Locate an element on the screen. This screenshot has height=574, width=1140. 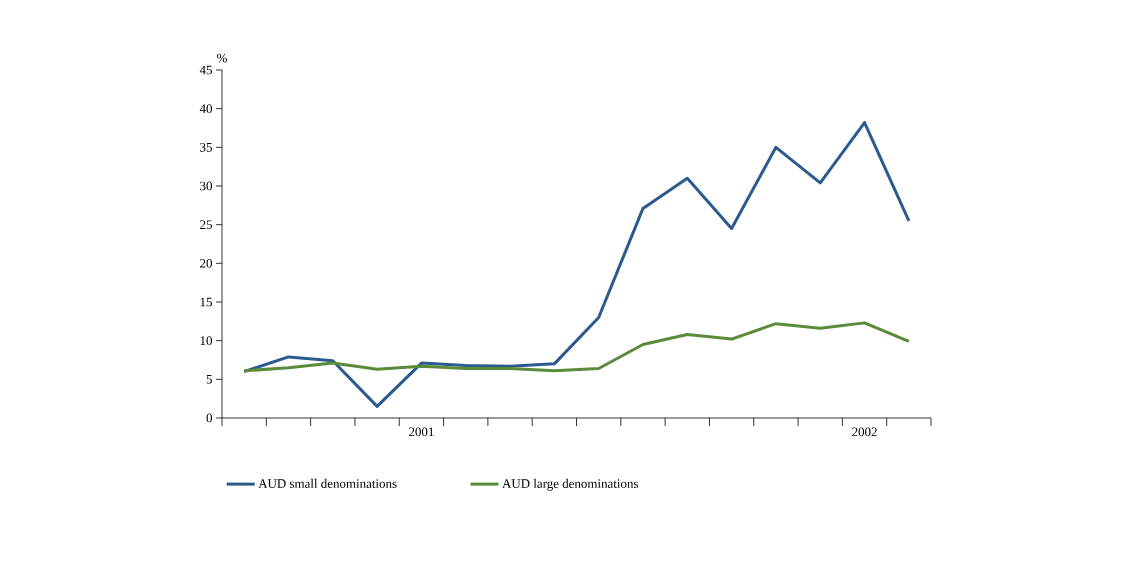
y-tick-label: 0 is located at coordinates (209, 418).